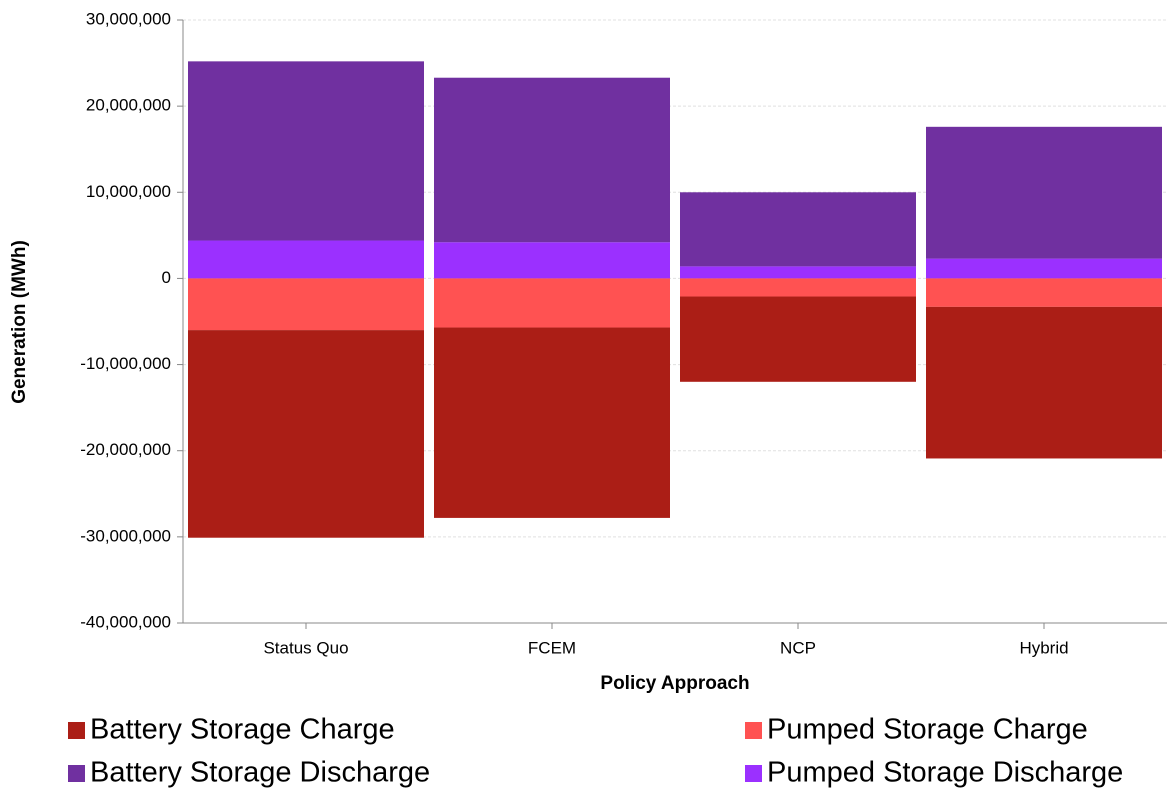  Describe the element at coordinates (166, 277) in the screenshot. I see `y-tick-label: 0` at that location.